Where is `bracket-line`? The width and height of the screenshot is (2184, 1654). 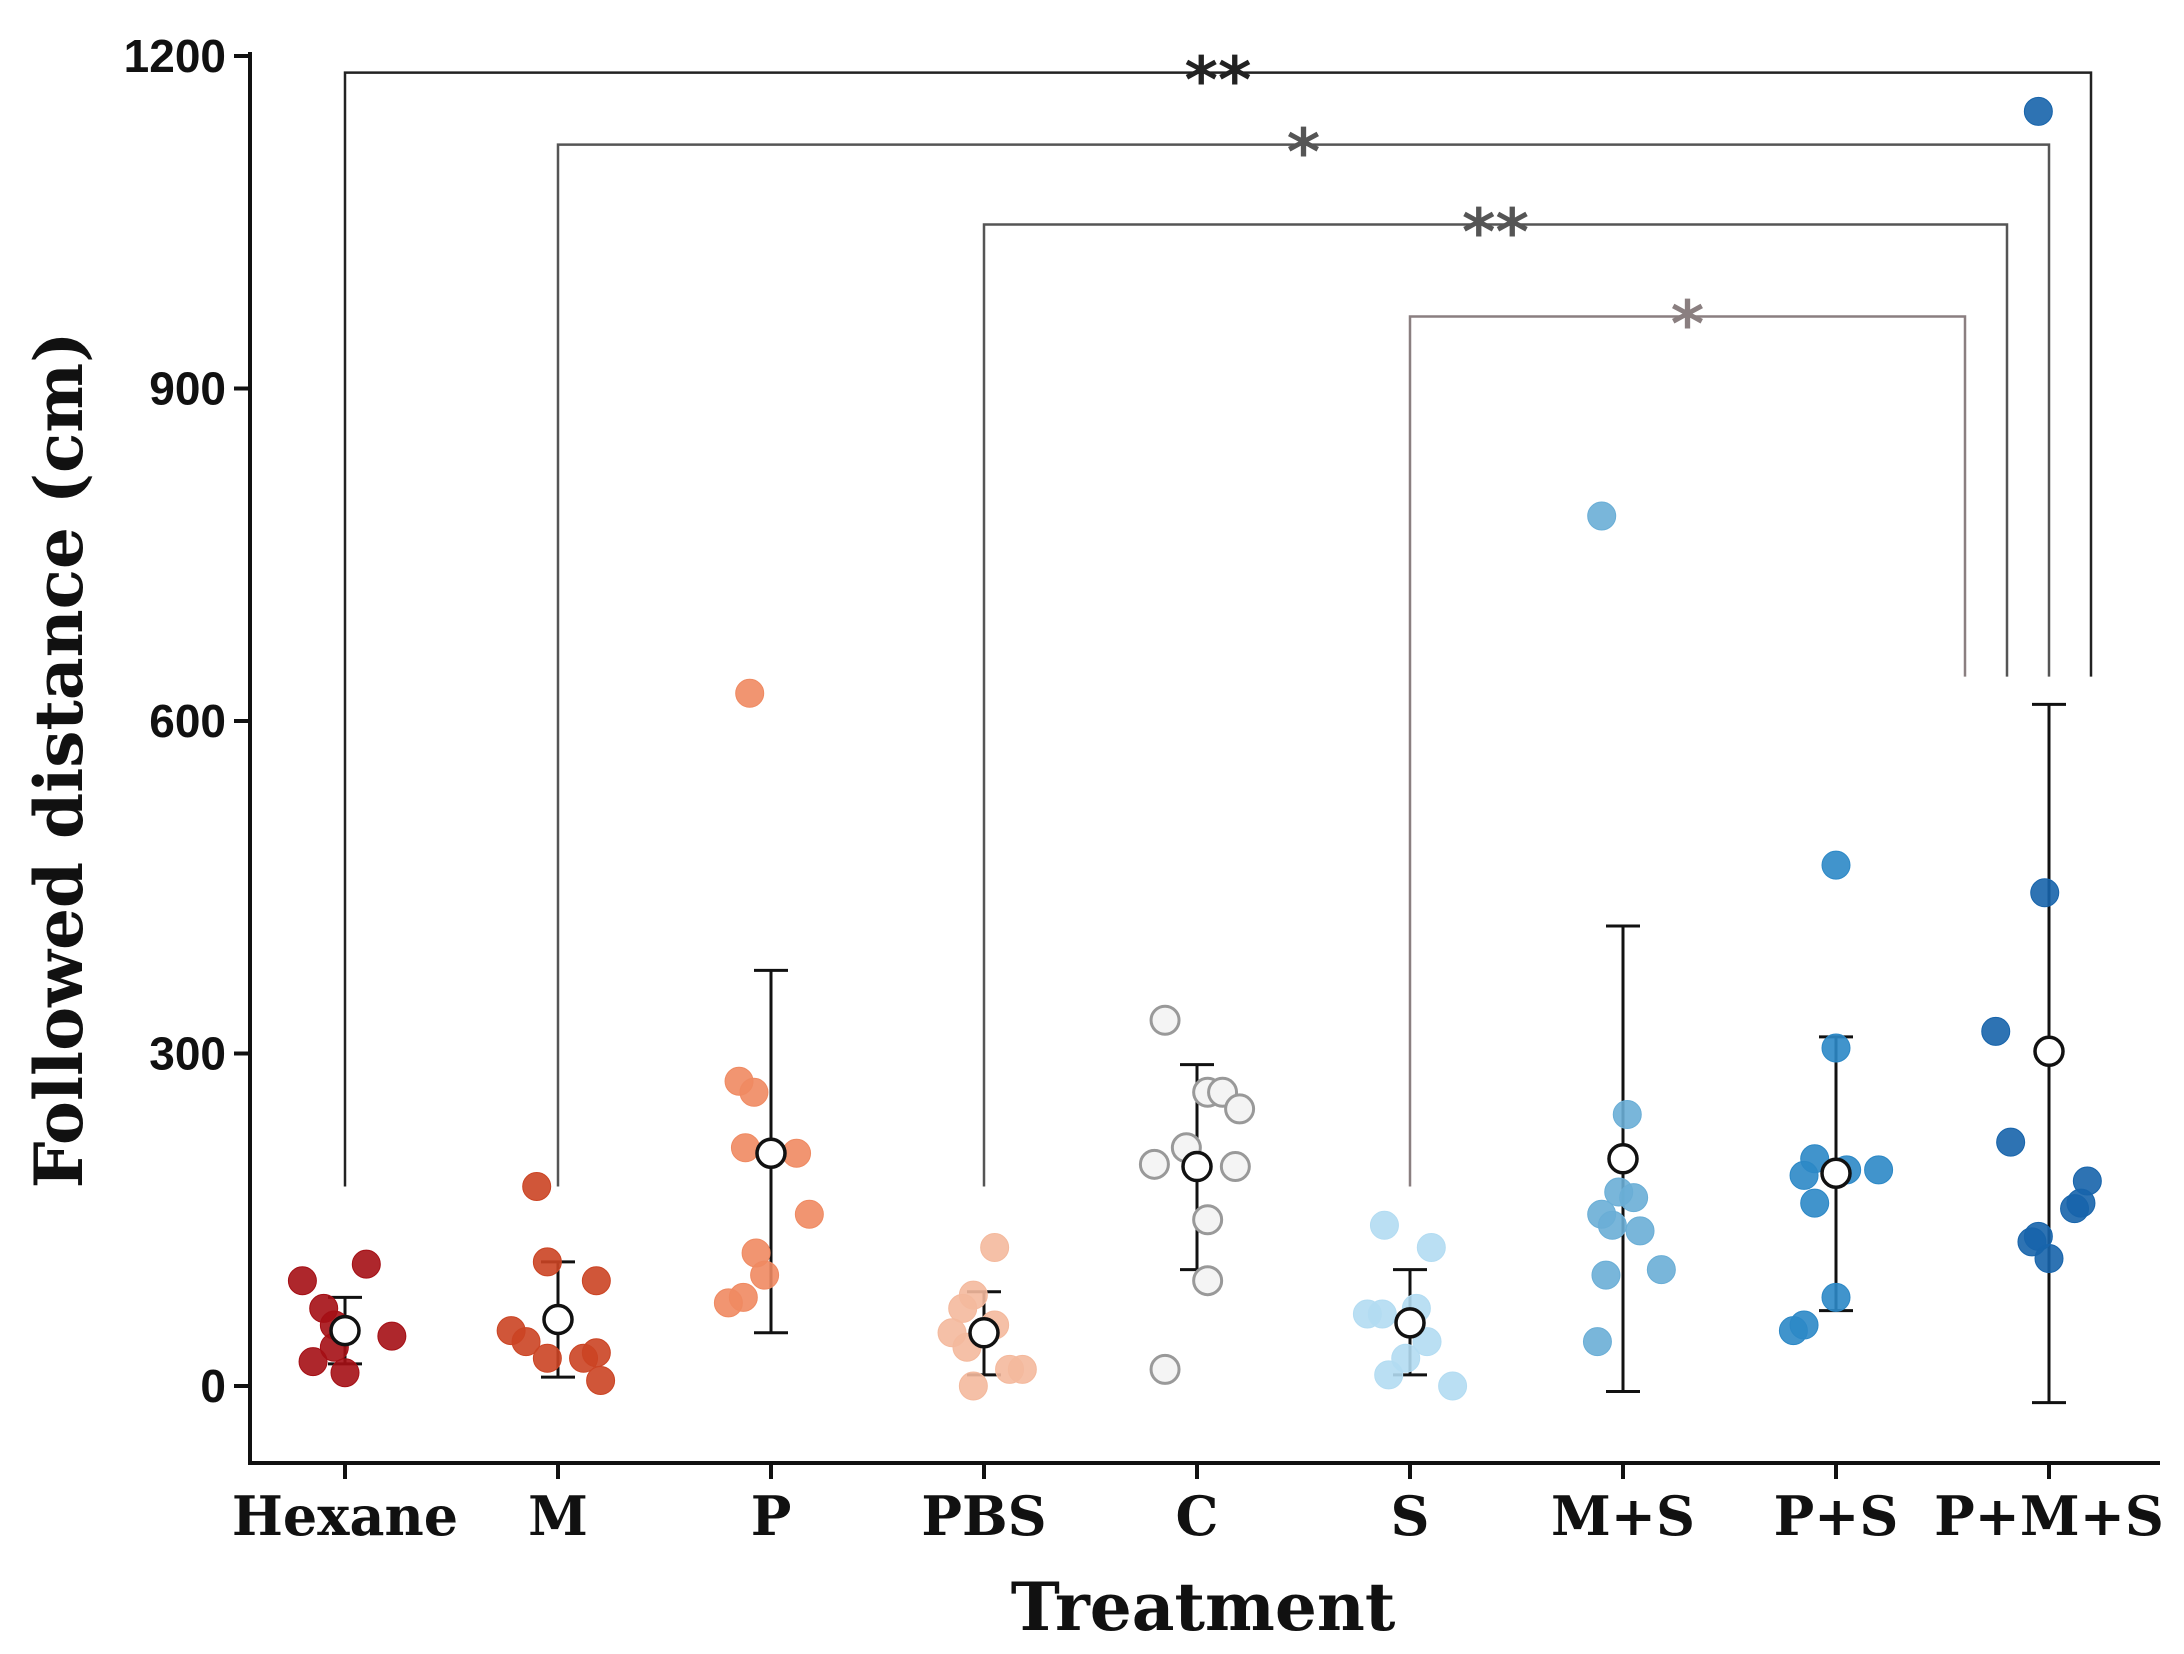
bracket-line is located at coordinates (1687, 751).